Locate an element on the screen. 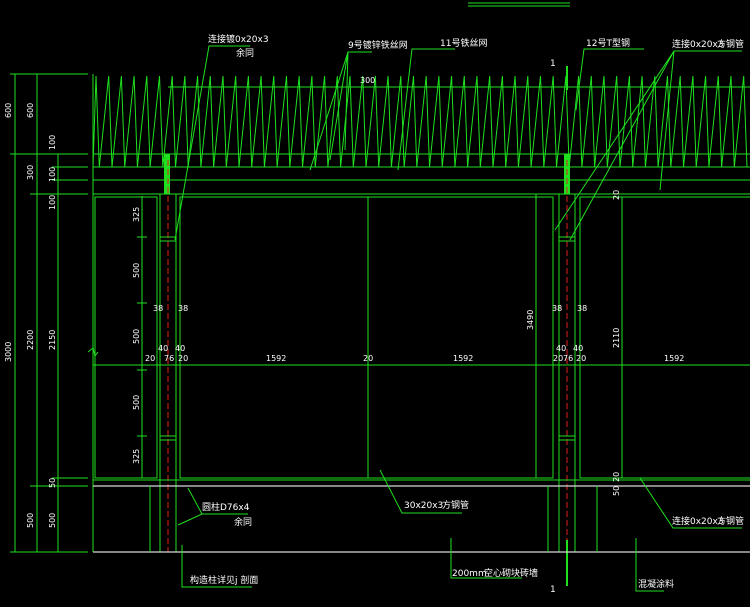  dim-inner-100a: 100 is located at coordinates (52, 142).